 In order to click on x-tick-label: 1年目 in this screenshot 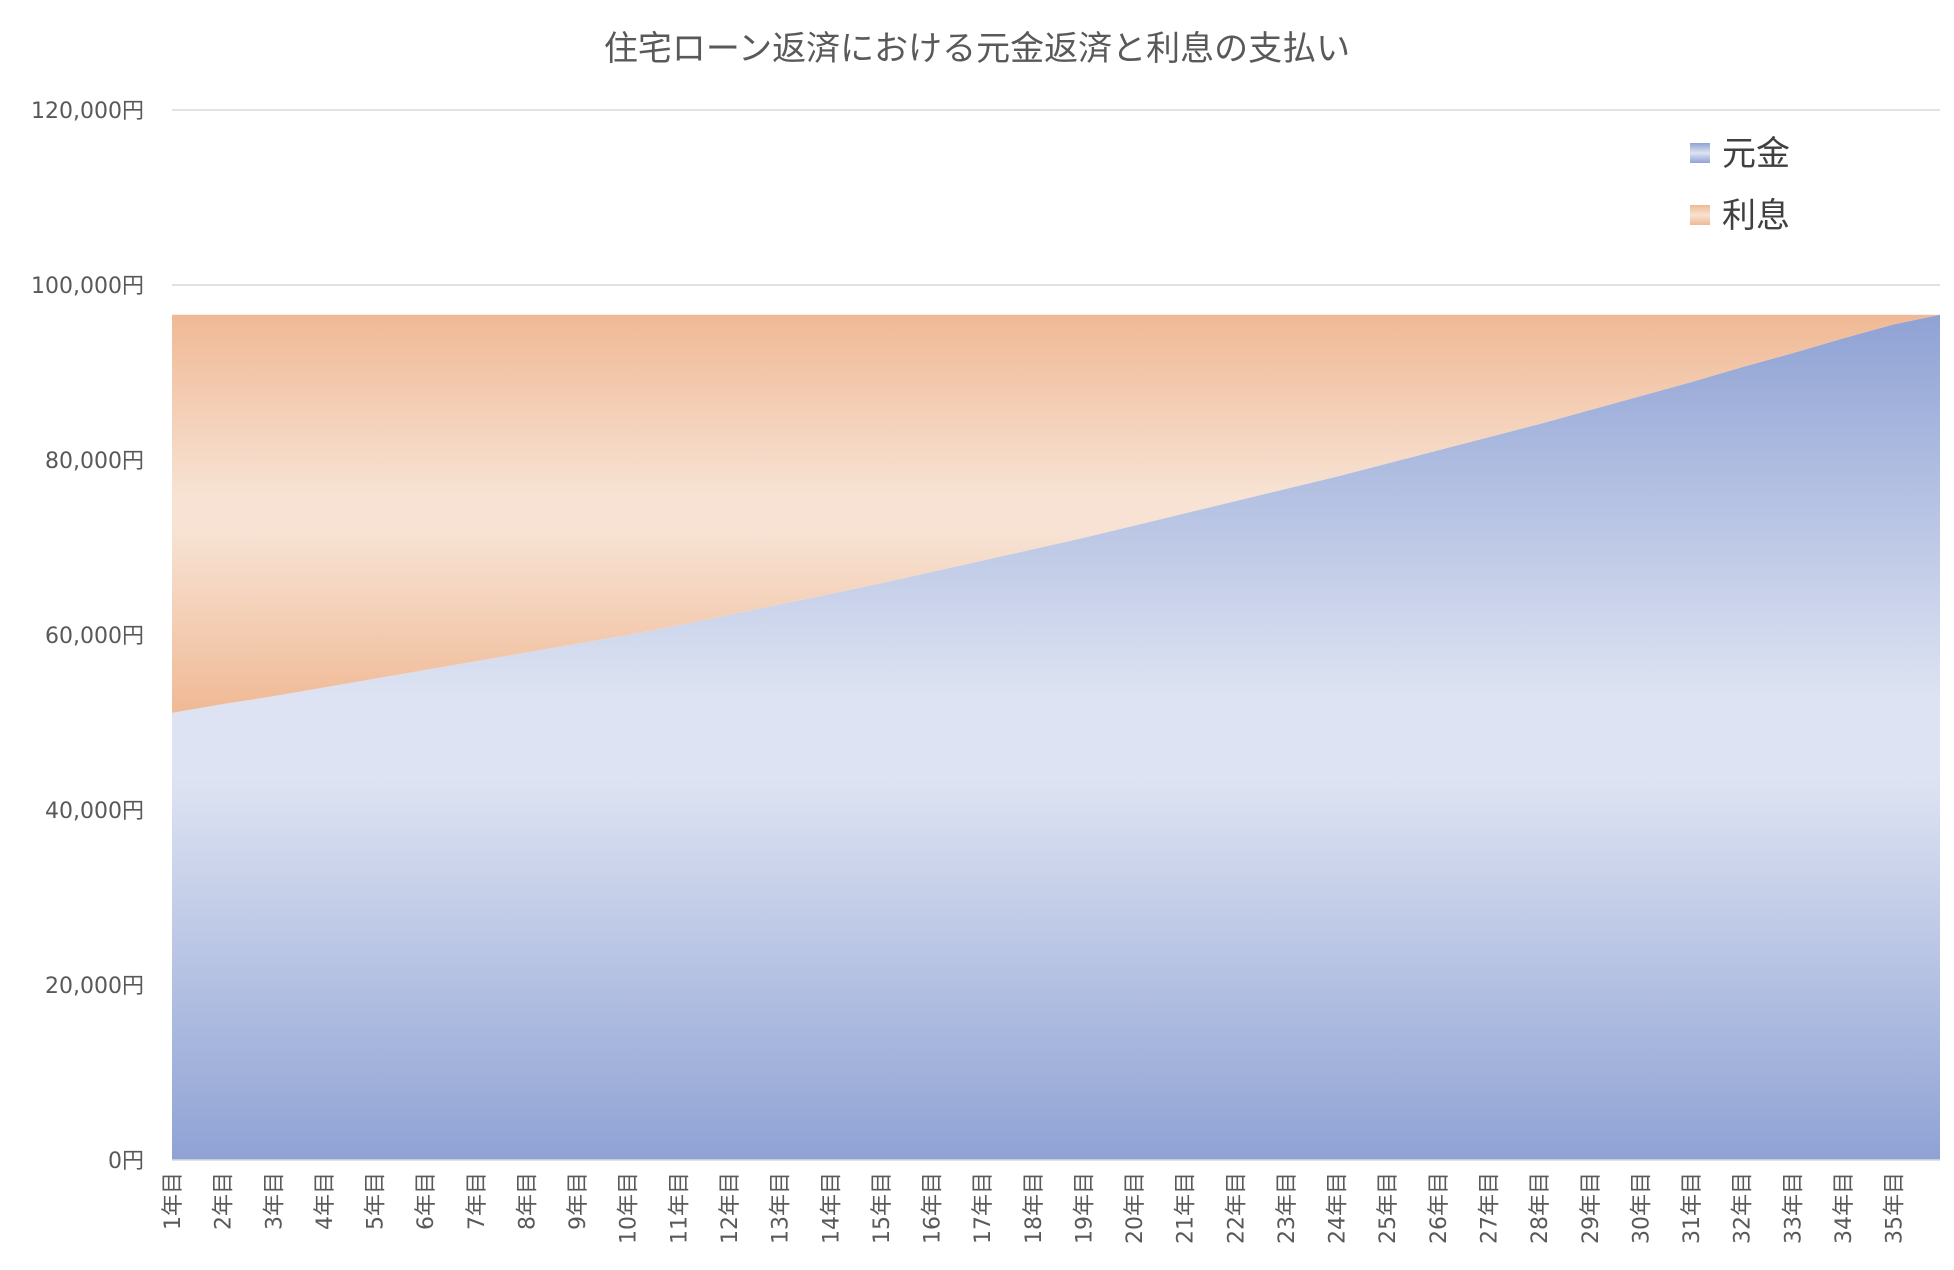, I will do `click(173, 1201)`.